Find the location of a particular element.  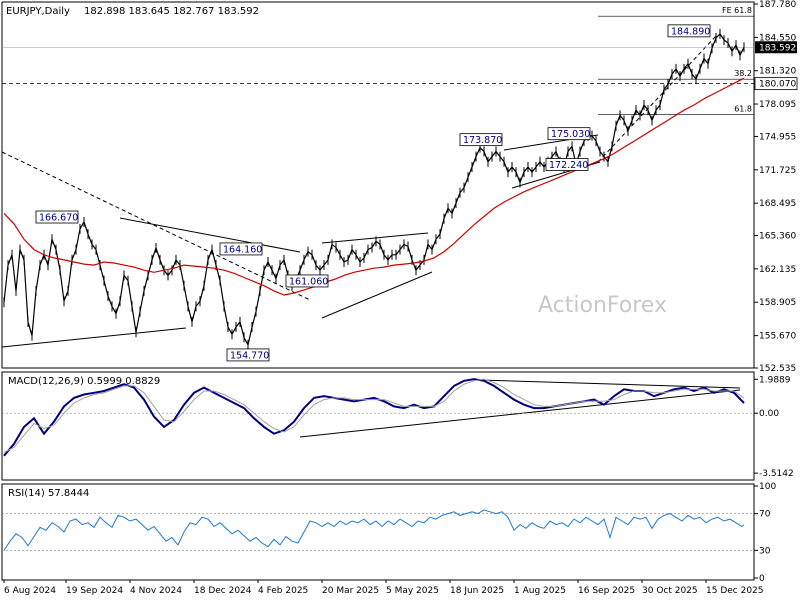

x-tick-label: 19 Sep 2024 is located at coordinates (94, 591).